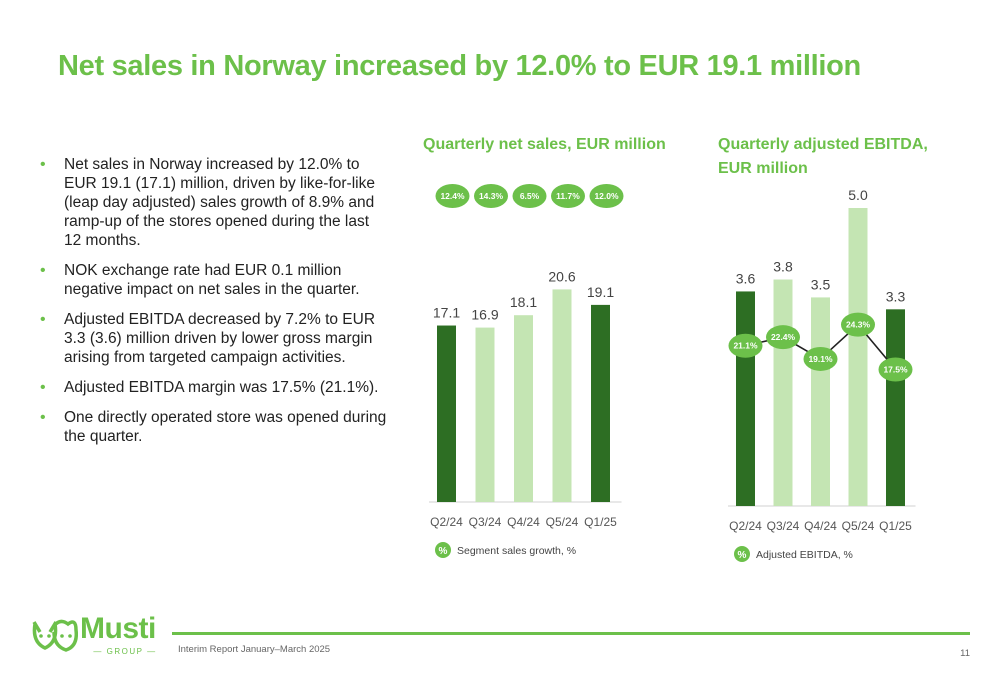 This screenshot has height=685, width=1000. What do you see at coordinates (516, 551) in the screenshot?
I see `legend-label: Segment sales growth, %` at bounding box center [516, 551].